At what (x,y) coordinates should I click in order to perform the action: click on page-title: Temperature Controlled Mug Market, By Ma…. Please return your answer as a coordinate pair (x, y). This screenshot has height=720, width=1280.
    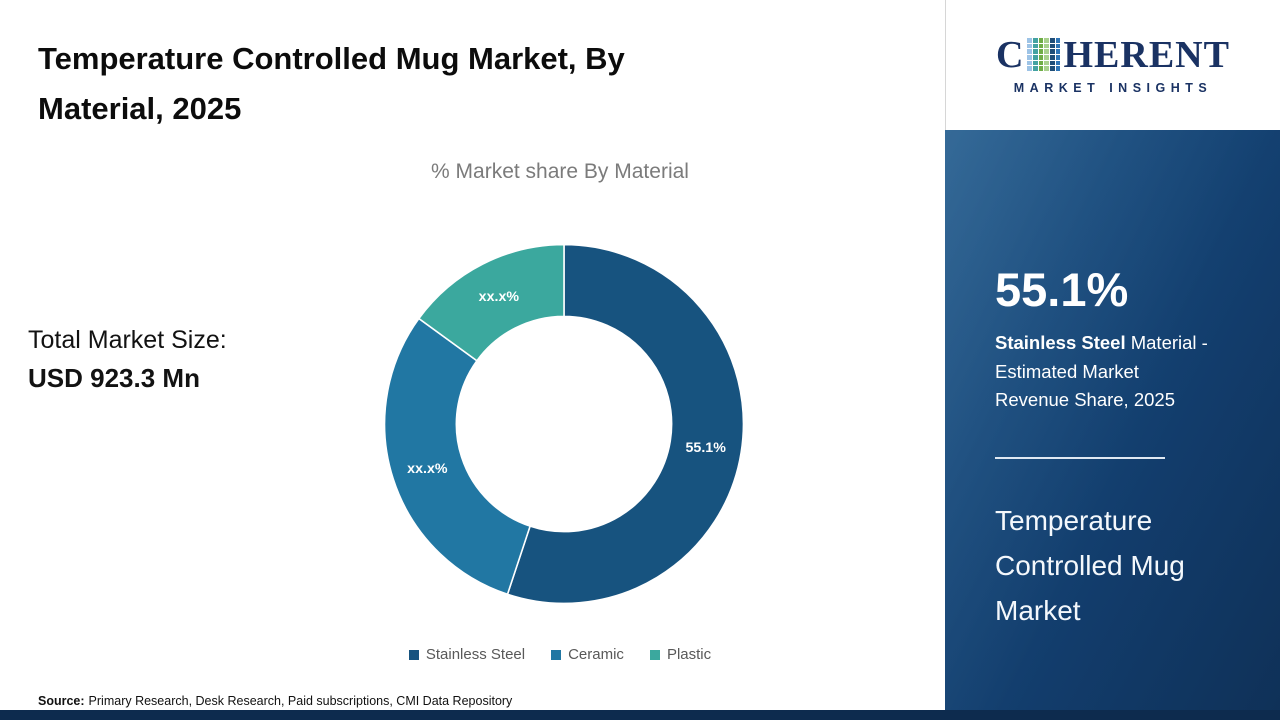
    Looking at the image, I should click on (428, 83).